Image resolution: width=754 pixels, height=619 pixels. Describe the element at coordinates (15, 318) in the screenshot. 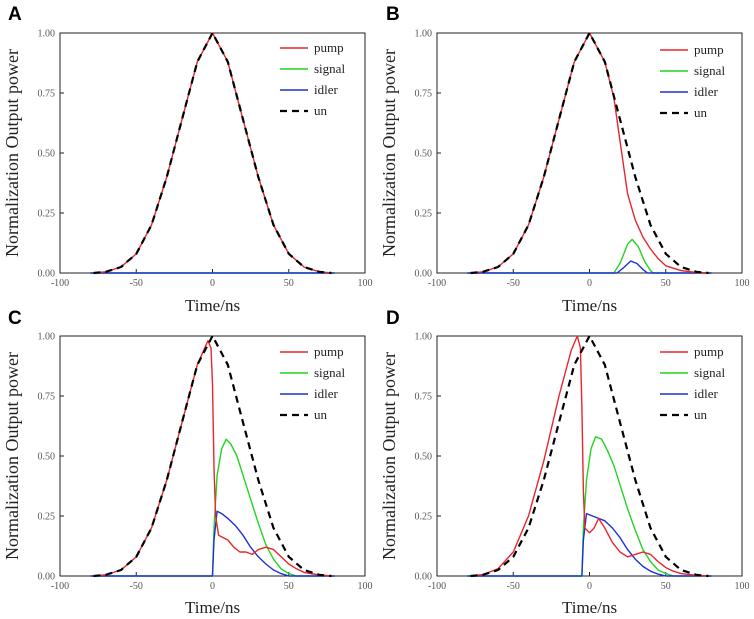

I see `panel-letter: C` at that location.